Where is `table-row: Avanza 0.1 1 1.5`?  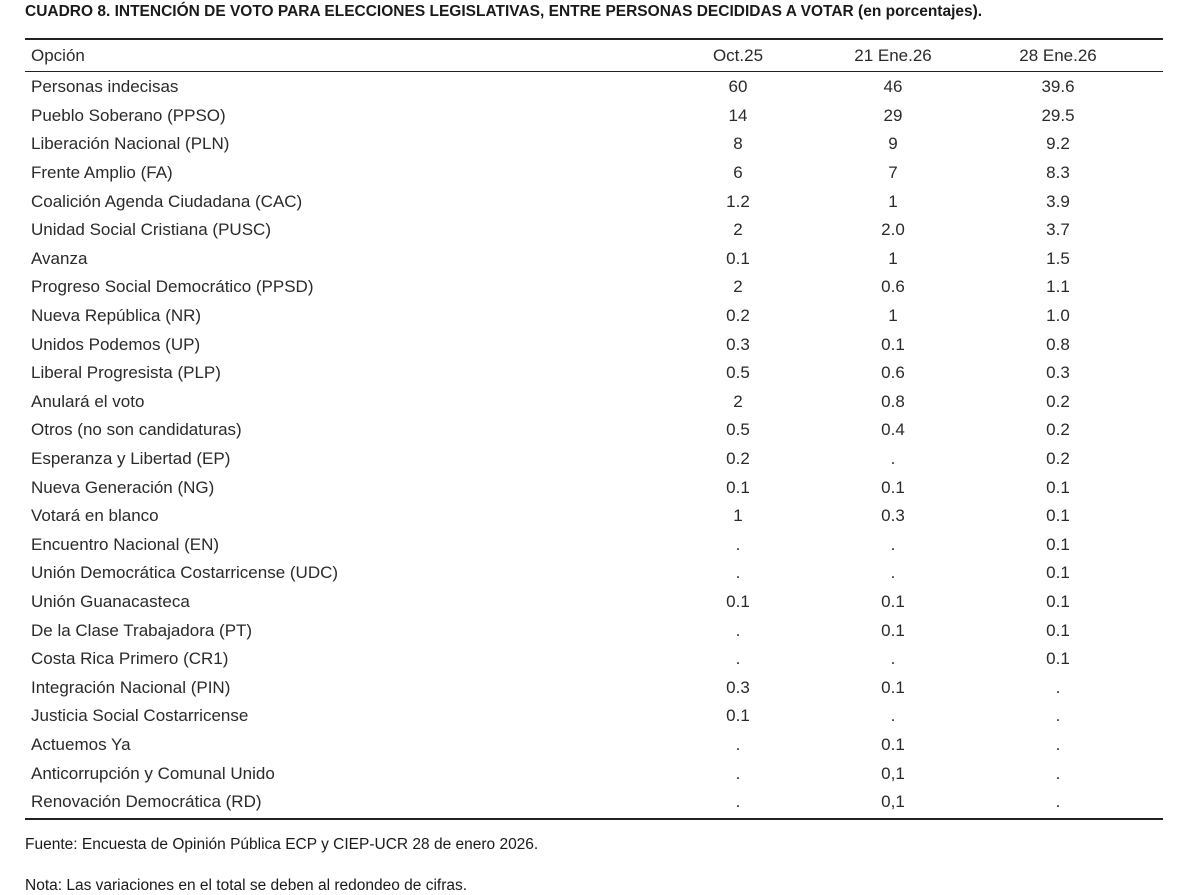
table-row: Avanza 0.1 1 1.5 is located at coordinates (594, 259).